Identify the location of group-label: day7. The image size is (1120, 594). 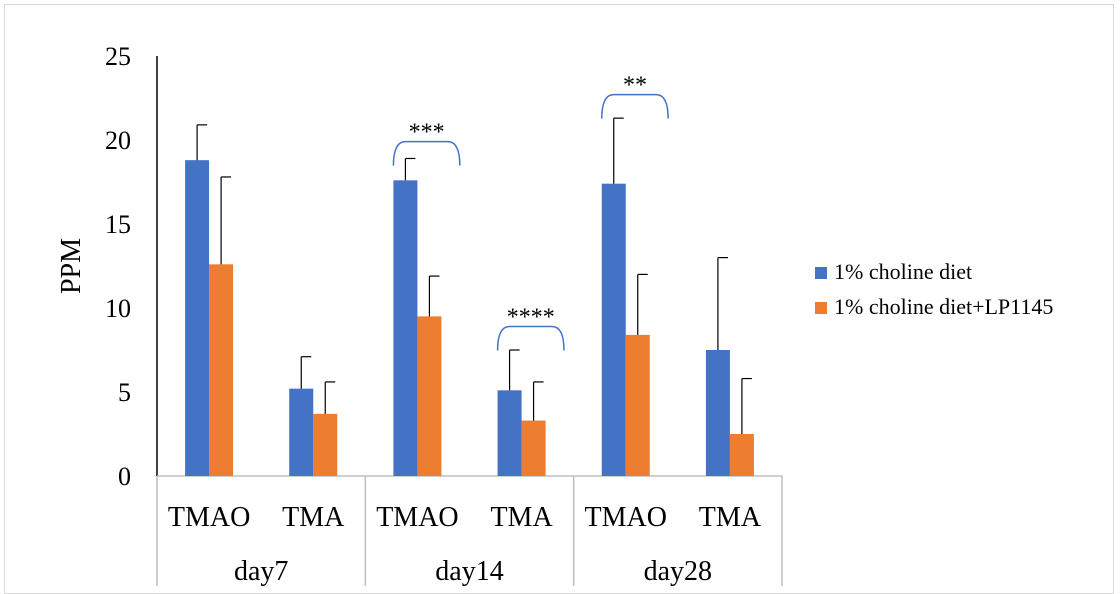
(261, 571).